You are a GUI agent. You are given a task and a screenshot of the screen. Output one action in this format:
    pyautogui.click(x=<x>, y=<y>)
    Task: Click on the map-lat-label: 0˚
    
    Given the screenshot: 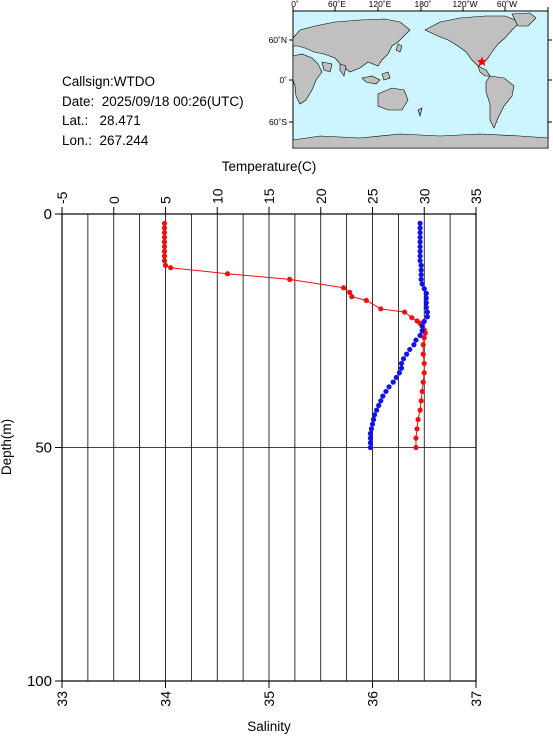 What is the action you would take?
    pyautogui.click(x=283, y=80)
    